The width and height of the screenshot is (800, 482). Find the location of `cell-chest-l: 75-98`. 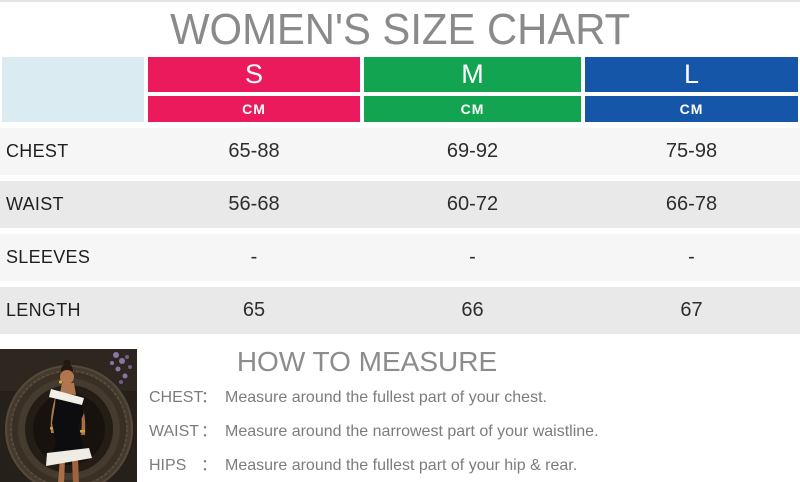

cell-chest-l: 75-98 is located at coordinates (691, 151).